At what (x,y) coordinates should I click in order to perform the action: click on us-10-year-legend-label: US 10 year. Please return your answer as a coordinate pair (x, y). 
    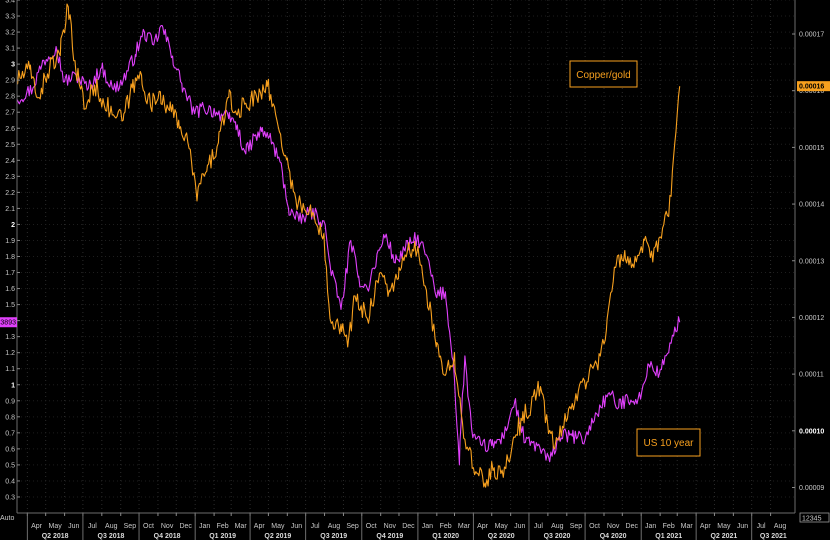
    Looking at the image, I should click on (668, 443).